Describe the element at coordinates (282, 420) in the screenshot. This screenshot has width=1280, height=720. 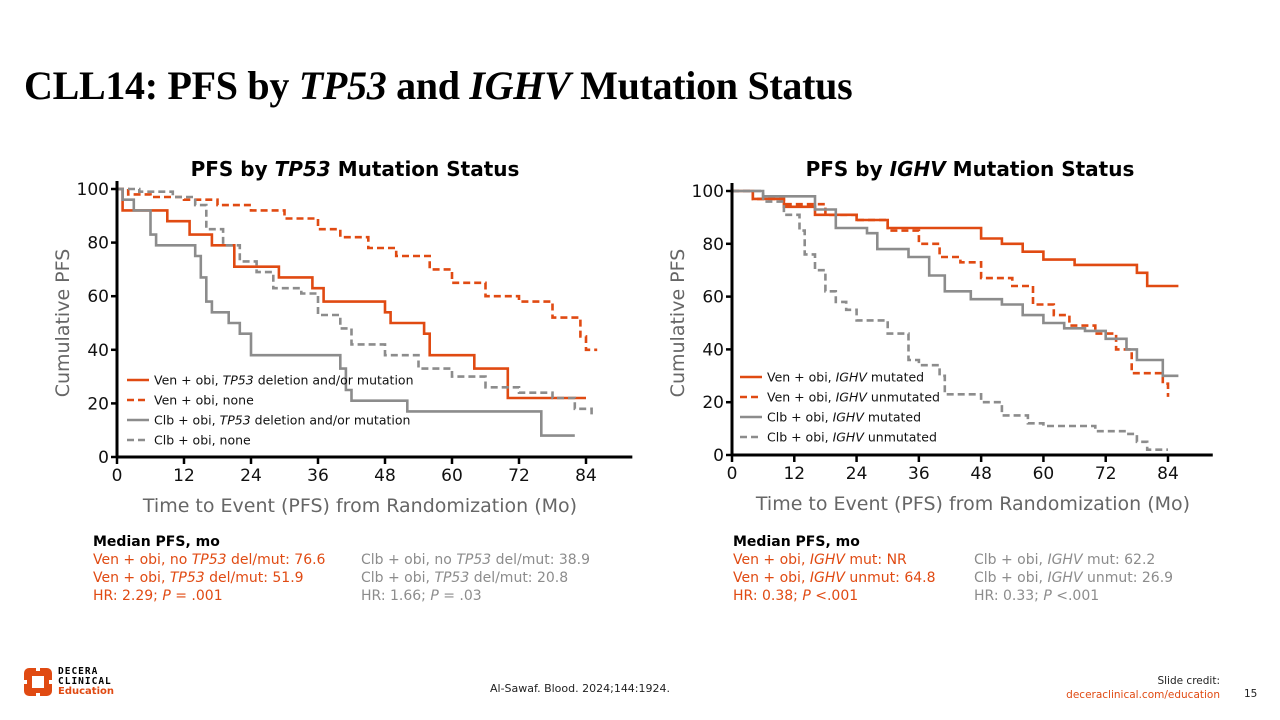
I see `legend-label: Clb + obi, TP53 deletion and/or mutation` at that location.